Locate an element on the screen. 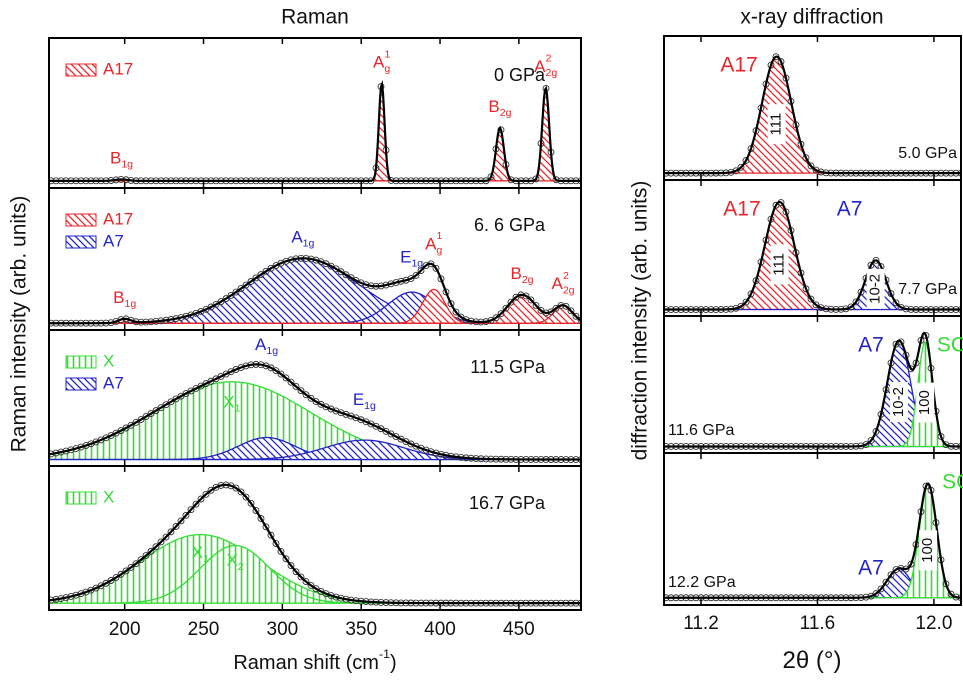 The width and height of the screenshot is (963, 684). x-axis-label-sup: -1 is located at coordinates (384, 654).